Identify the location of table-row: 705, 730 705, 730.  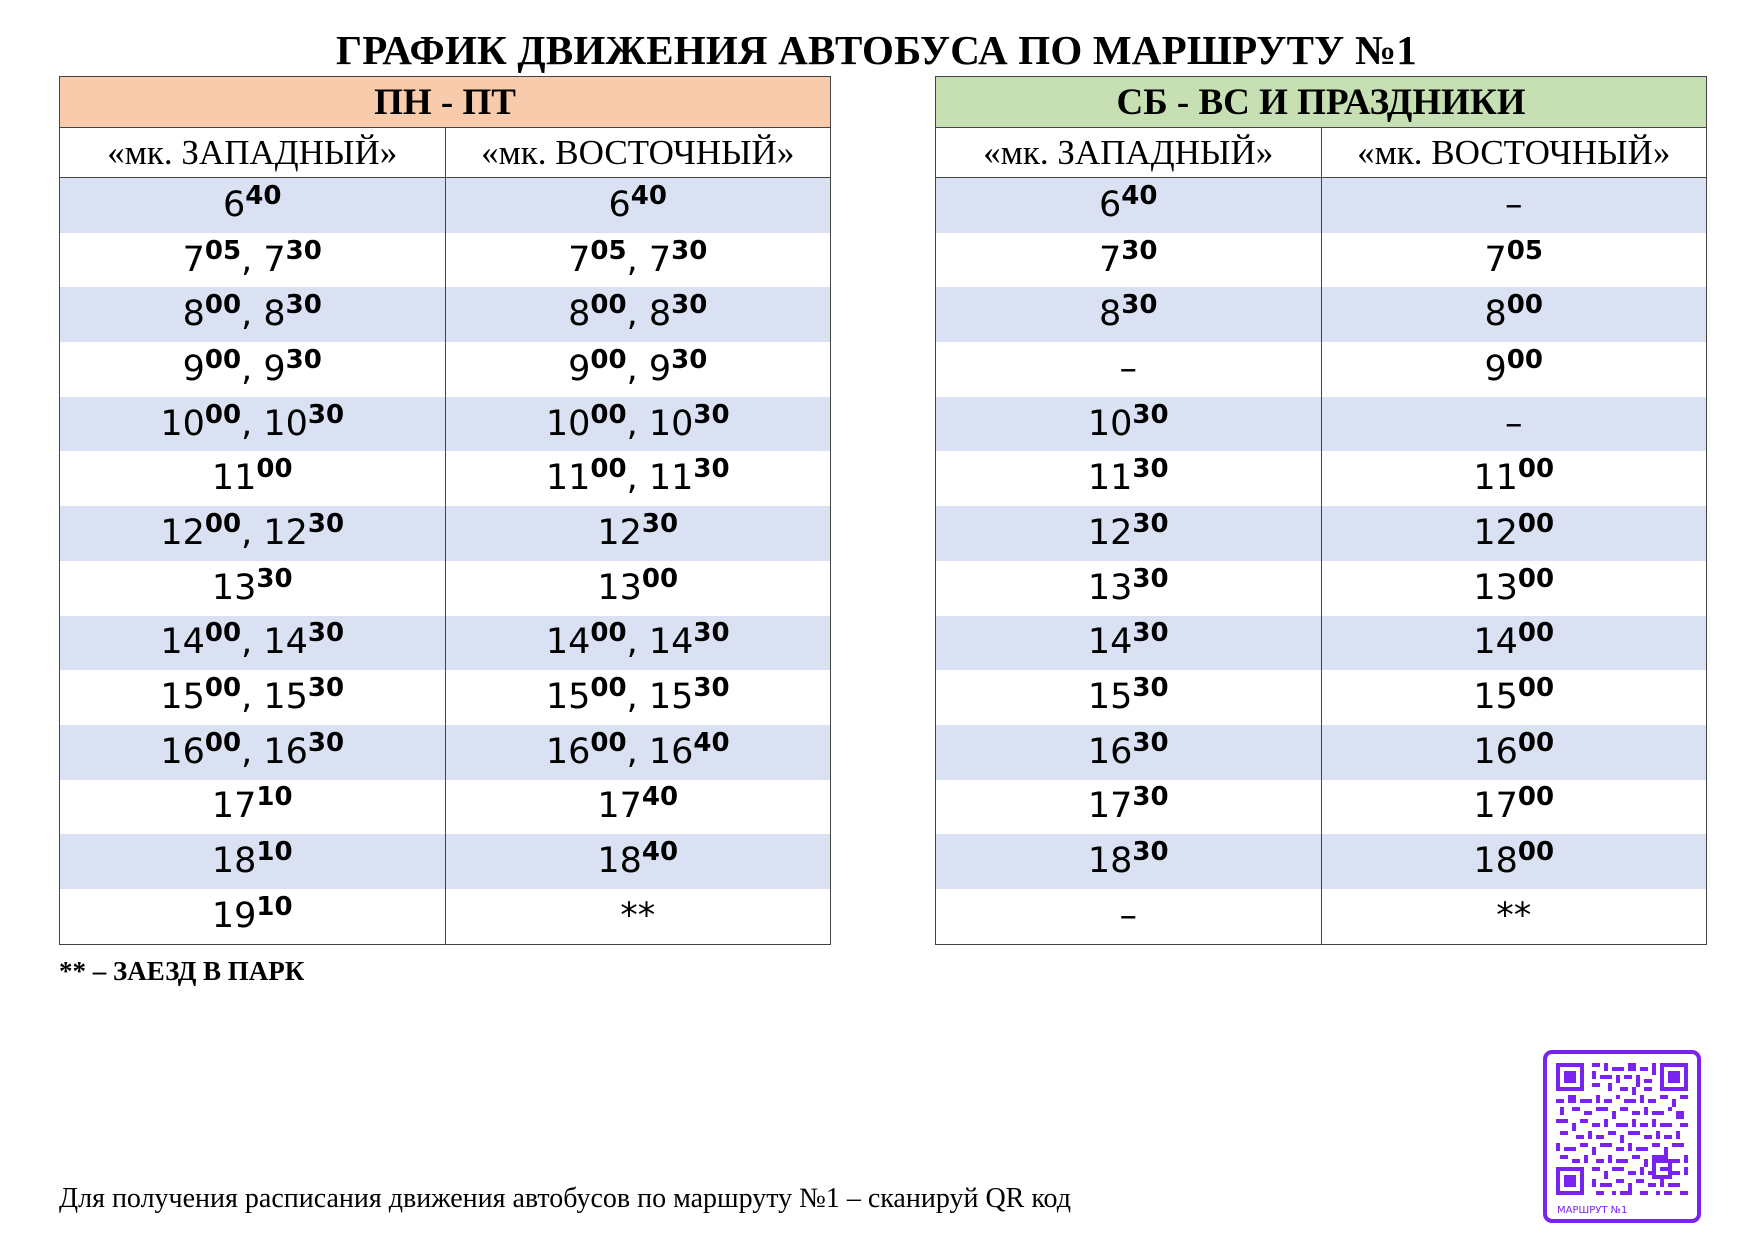
(445, 260).